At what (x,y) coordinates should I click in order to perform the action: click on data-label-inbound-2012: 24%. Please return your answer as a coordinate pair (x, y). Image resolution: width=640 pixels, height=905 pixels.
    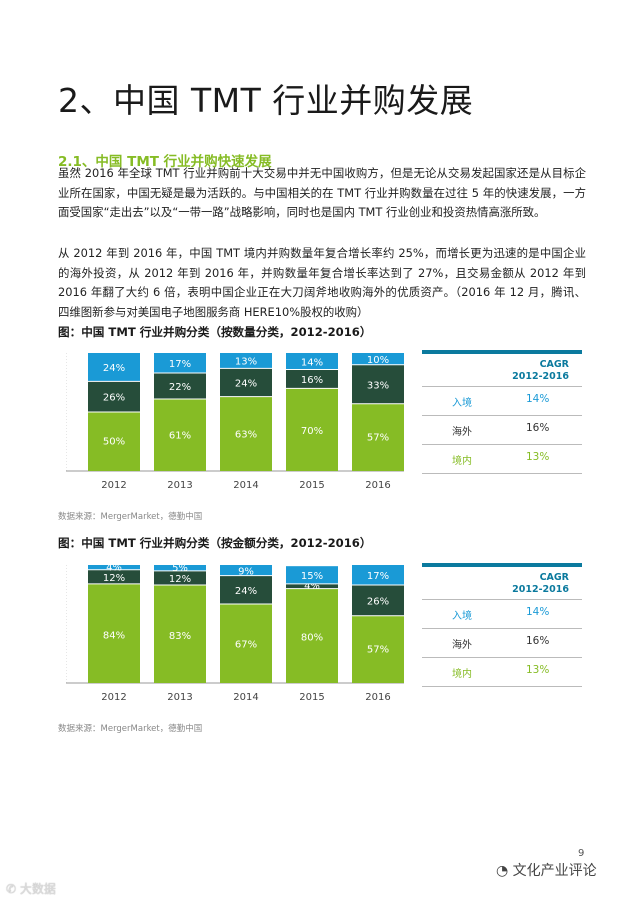
    Looking at the image, I should click on (114, 368).